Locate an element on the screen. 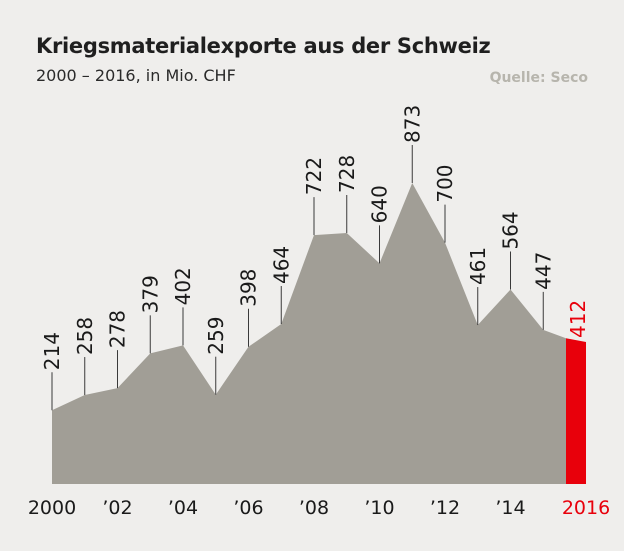  x-axis-ticks: 2000 ’02 ’04 ’06 ’08 ’10 ’12 ’14 2016 is located at coordinates (319, 508).